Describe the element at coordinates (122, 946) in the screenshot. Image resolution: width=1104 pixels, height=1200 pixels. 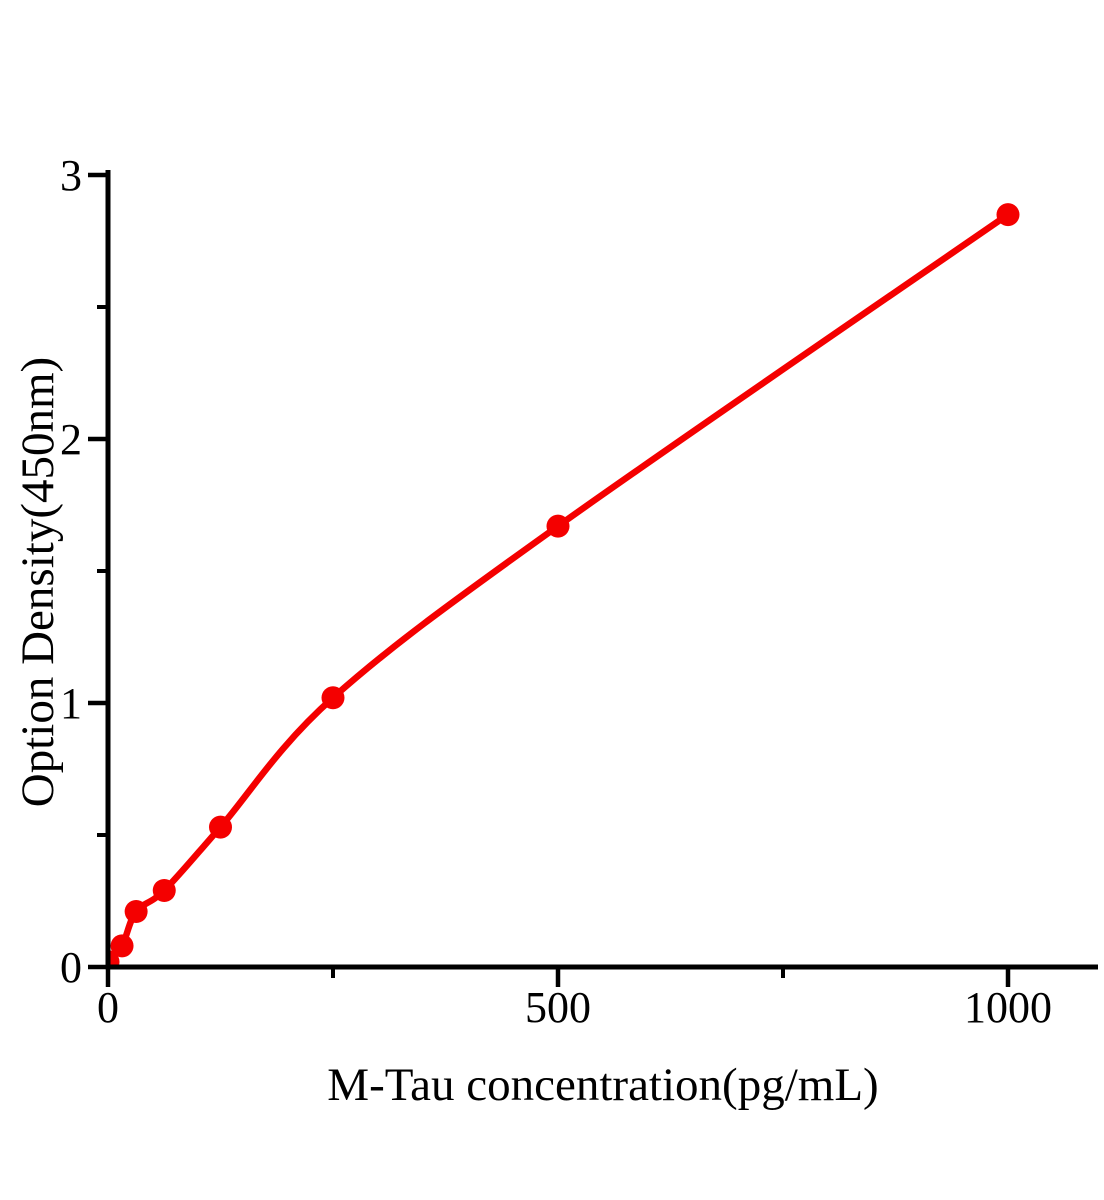
I see `data-point-15.6` at that location.